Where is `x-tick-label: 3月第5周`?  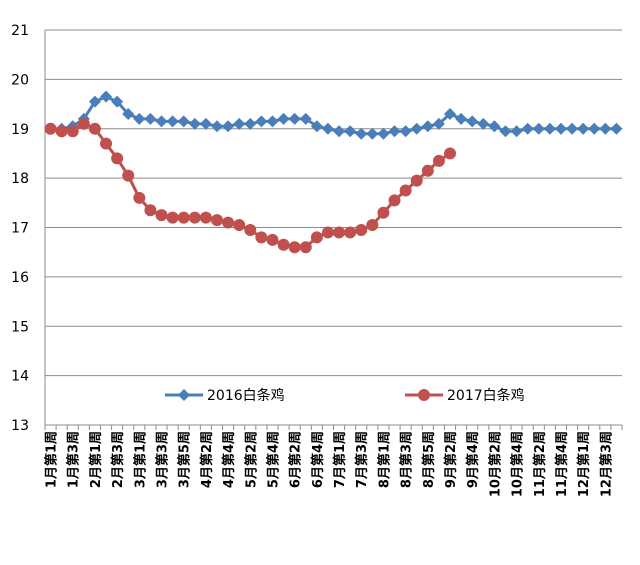 x-tick-label: 3月第5周 is located at coordinates (185, 459).